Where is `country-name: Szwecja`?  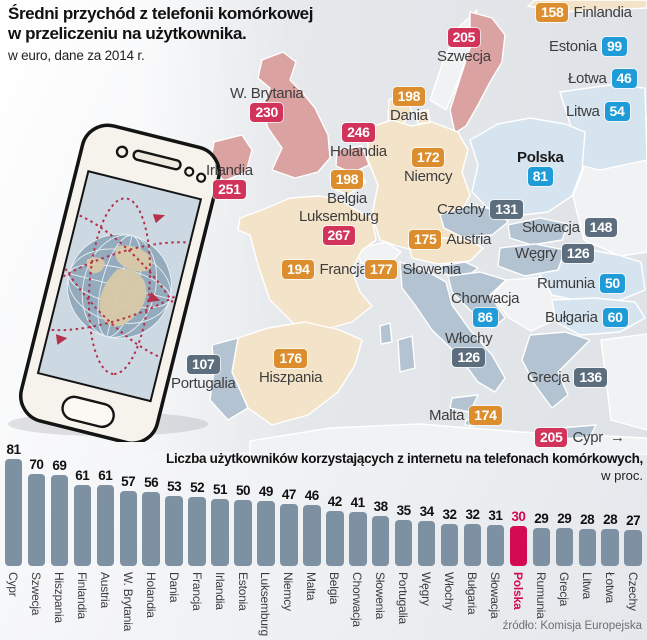
country-name: Szwecja is located at coordinates (464, 56).